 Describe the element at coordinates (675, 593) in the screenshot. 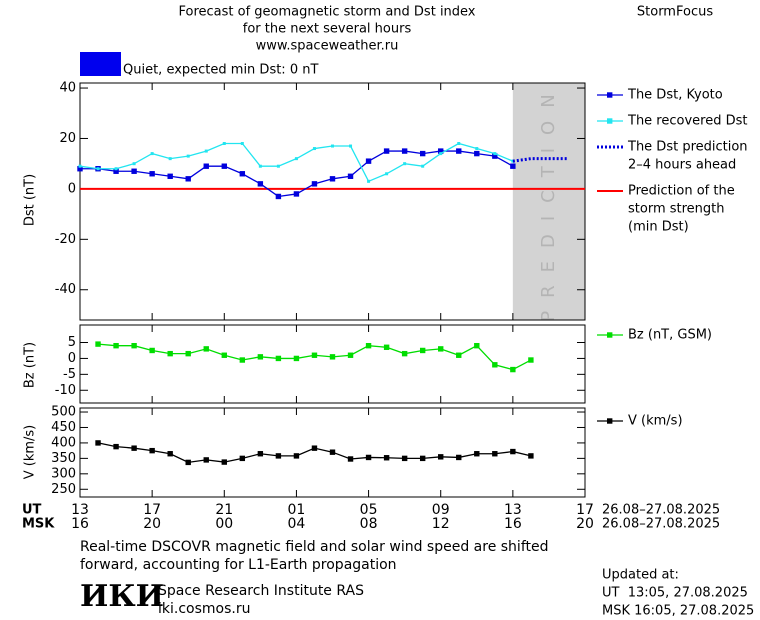

I see `updated-line: UT 13:05, 27.08.2025` at that location.